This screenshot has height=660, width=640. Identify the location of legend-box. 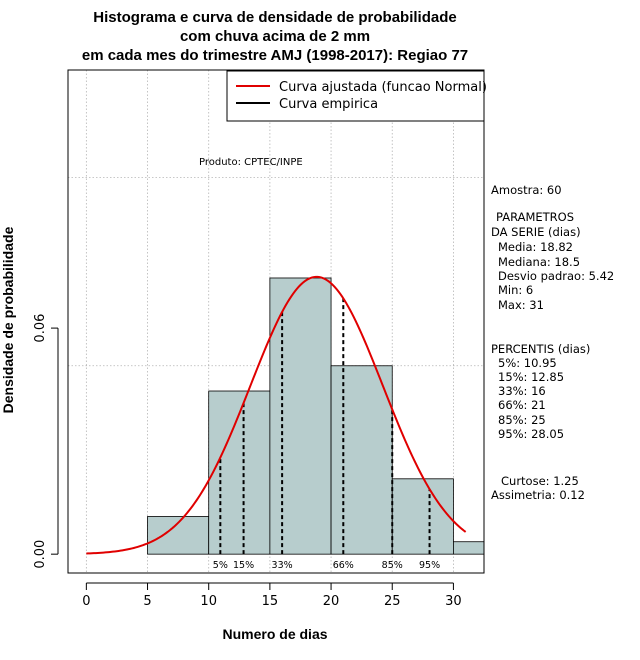
(355, 96).